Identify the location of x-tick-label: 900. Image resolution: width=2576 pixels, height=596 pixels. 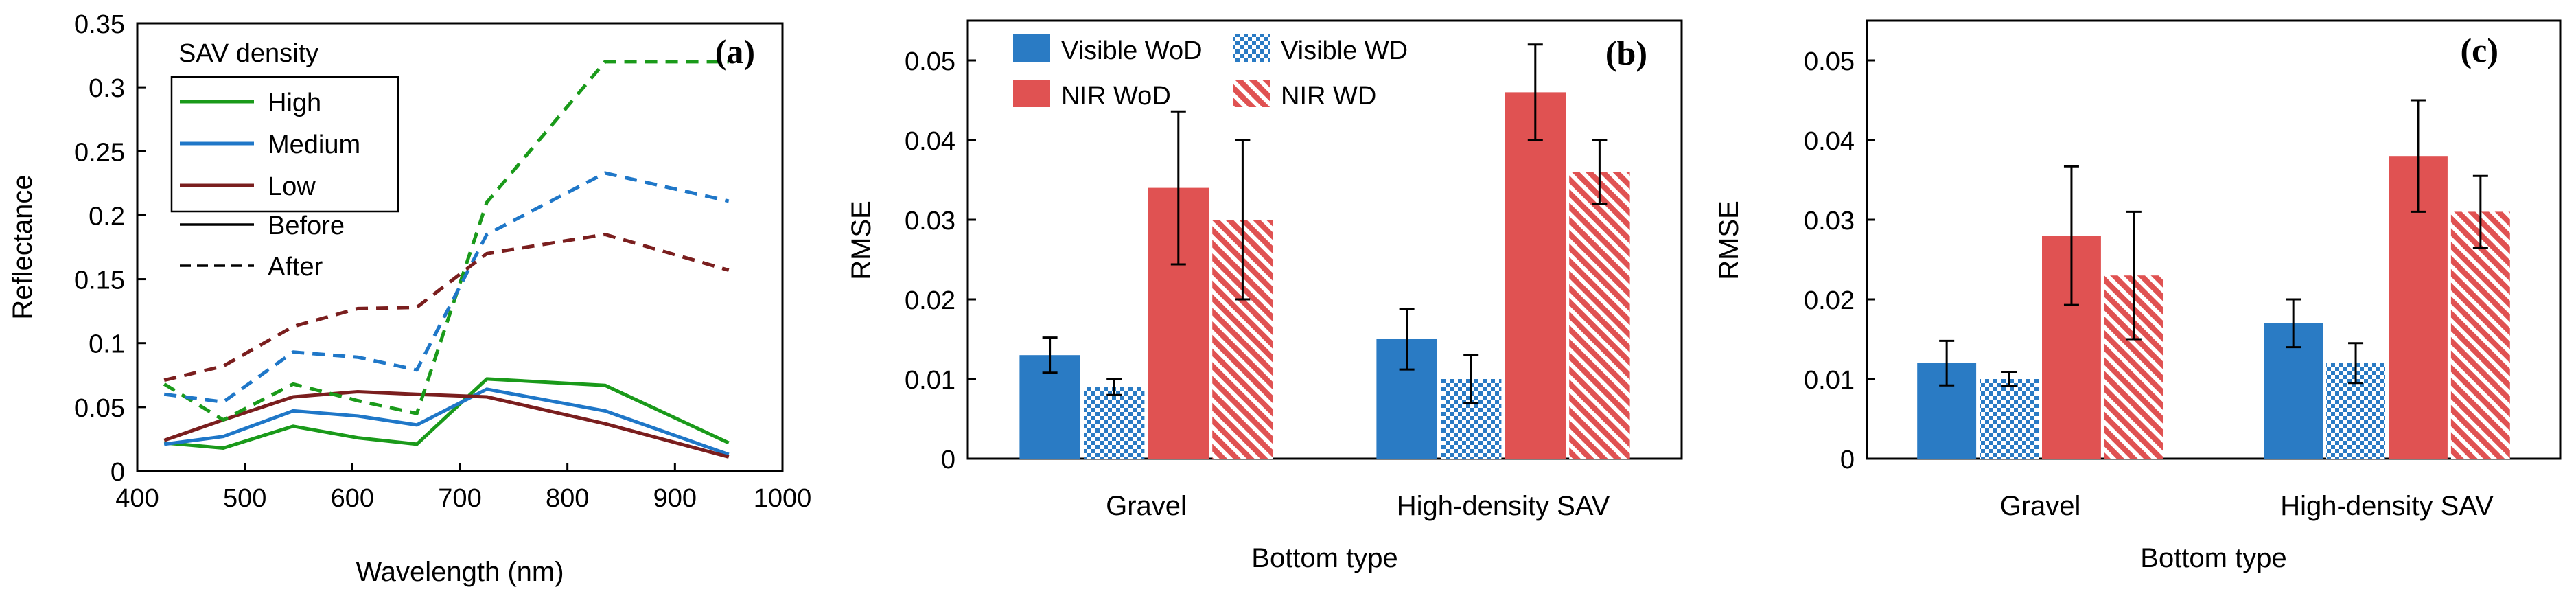
(675, 499).